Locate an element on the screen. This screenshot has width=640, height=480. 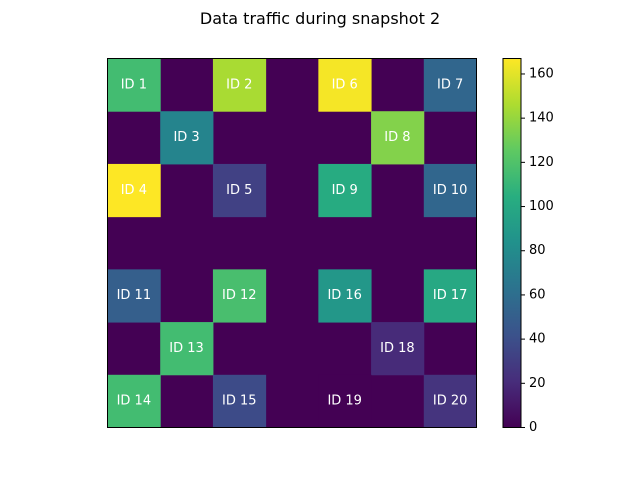
cell-label: ID 1 is located at coordinates (134, 84).